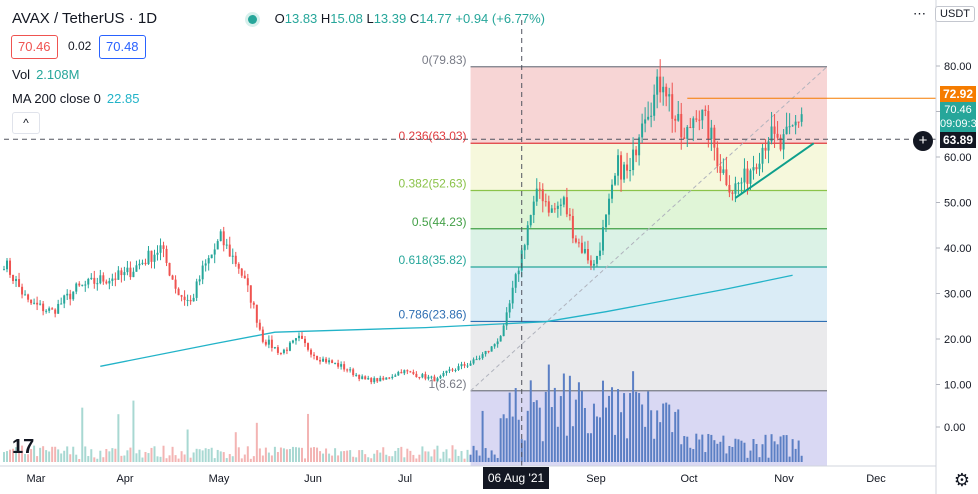  Describe the element at coordinates (23, 447) in the screenshot. I see `tradingview-logo: 17` at that location.